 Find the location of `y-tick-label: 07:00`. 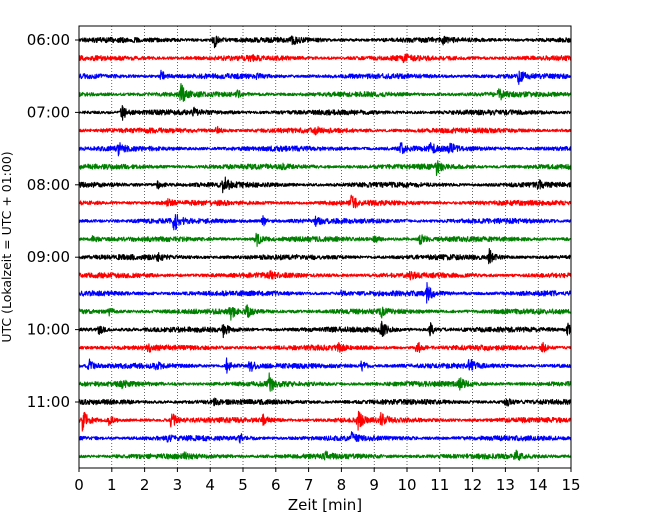

y-tick-label: 07:00 is located at coordinates (48, 112).